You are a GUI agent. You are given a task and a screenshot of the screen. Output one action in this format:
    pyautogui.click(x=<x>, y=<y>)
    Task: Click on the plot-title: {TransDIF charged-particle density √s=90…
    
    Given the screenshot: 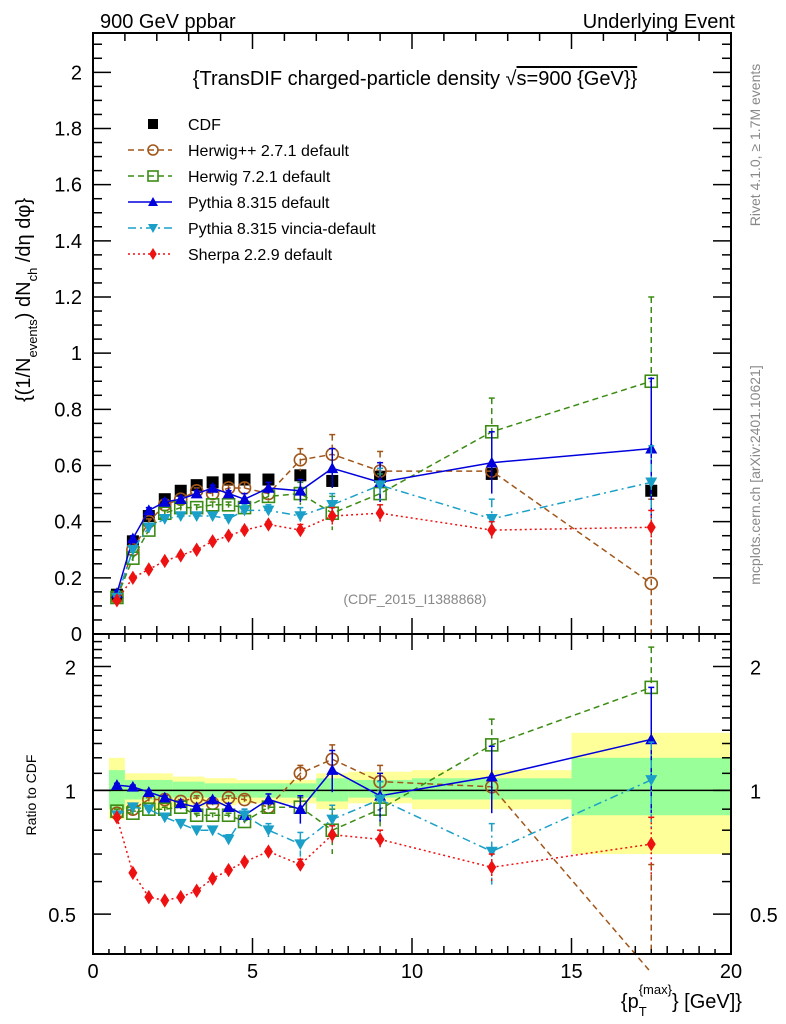 What is the action you would take?
    pyautogui.click(x=415, y=79)
    